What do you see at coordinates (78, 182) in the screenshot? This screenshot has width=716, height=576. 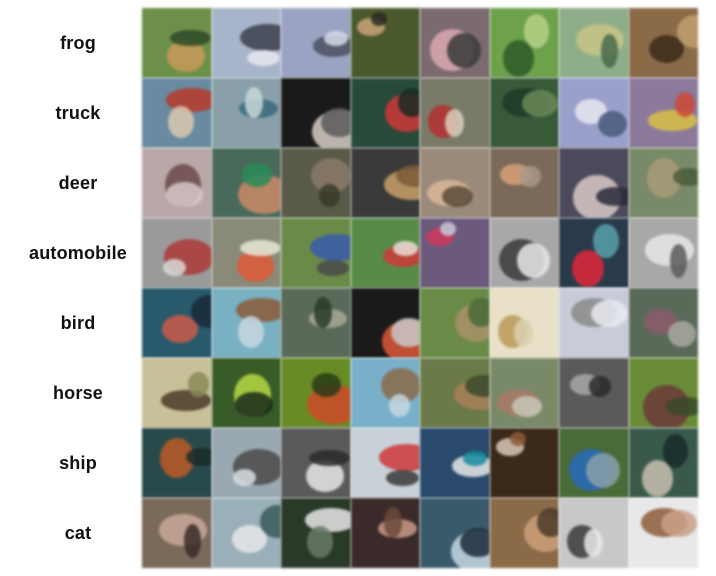 I see `row-label-3: deer` at bounding box center [78, 182].